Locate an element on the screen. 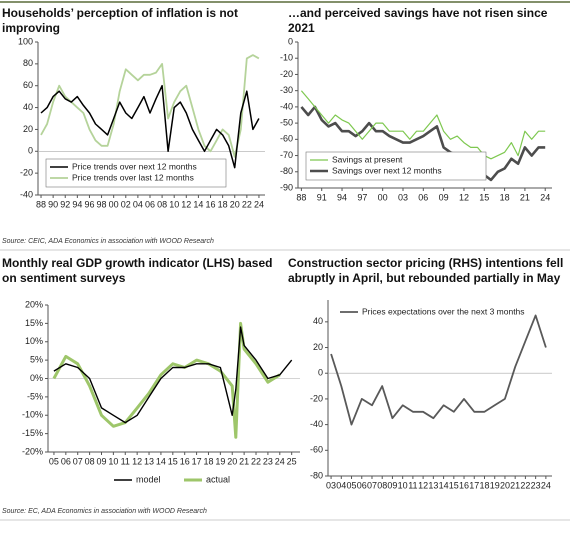 The image size is (570, 548). y-tick-label: -20% is located at coordinates (32, 451).